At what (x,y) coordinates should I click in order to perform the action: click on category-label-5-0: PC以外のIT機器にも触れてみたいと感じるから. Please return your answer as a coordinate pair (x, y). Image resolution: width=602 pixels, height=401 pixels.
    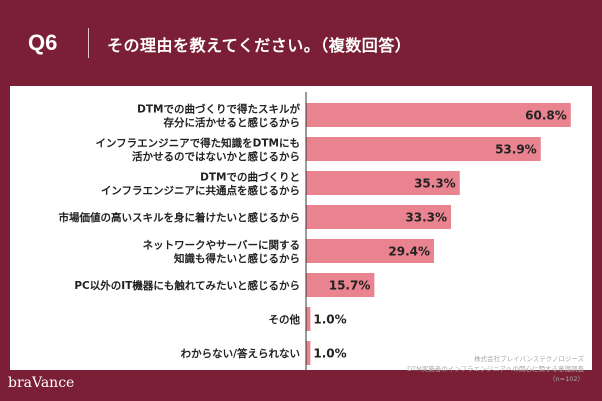
    Looking at the image, I should click on (187, 285).